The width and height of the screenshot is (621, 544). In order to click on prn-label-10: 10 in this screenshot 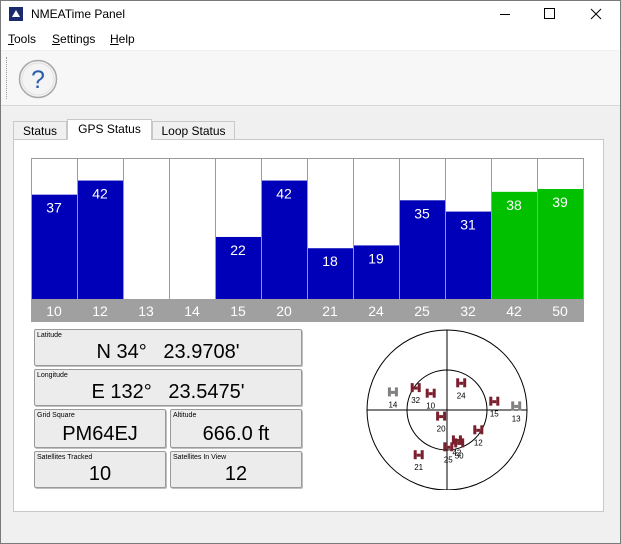, I will do `click(54, 311)`.